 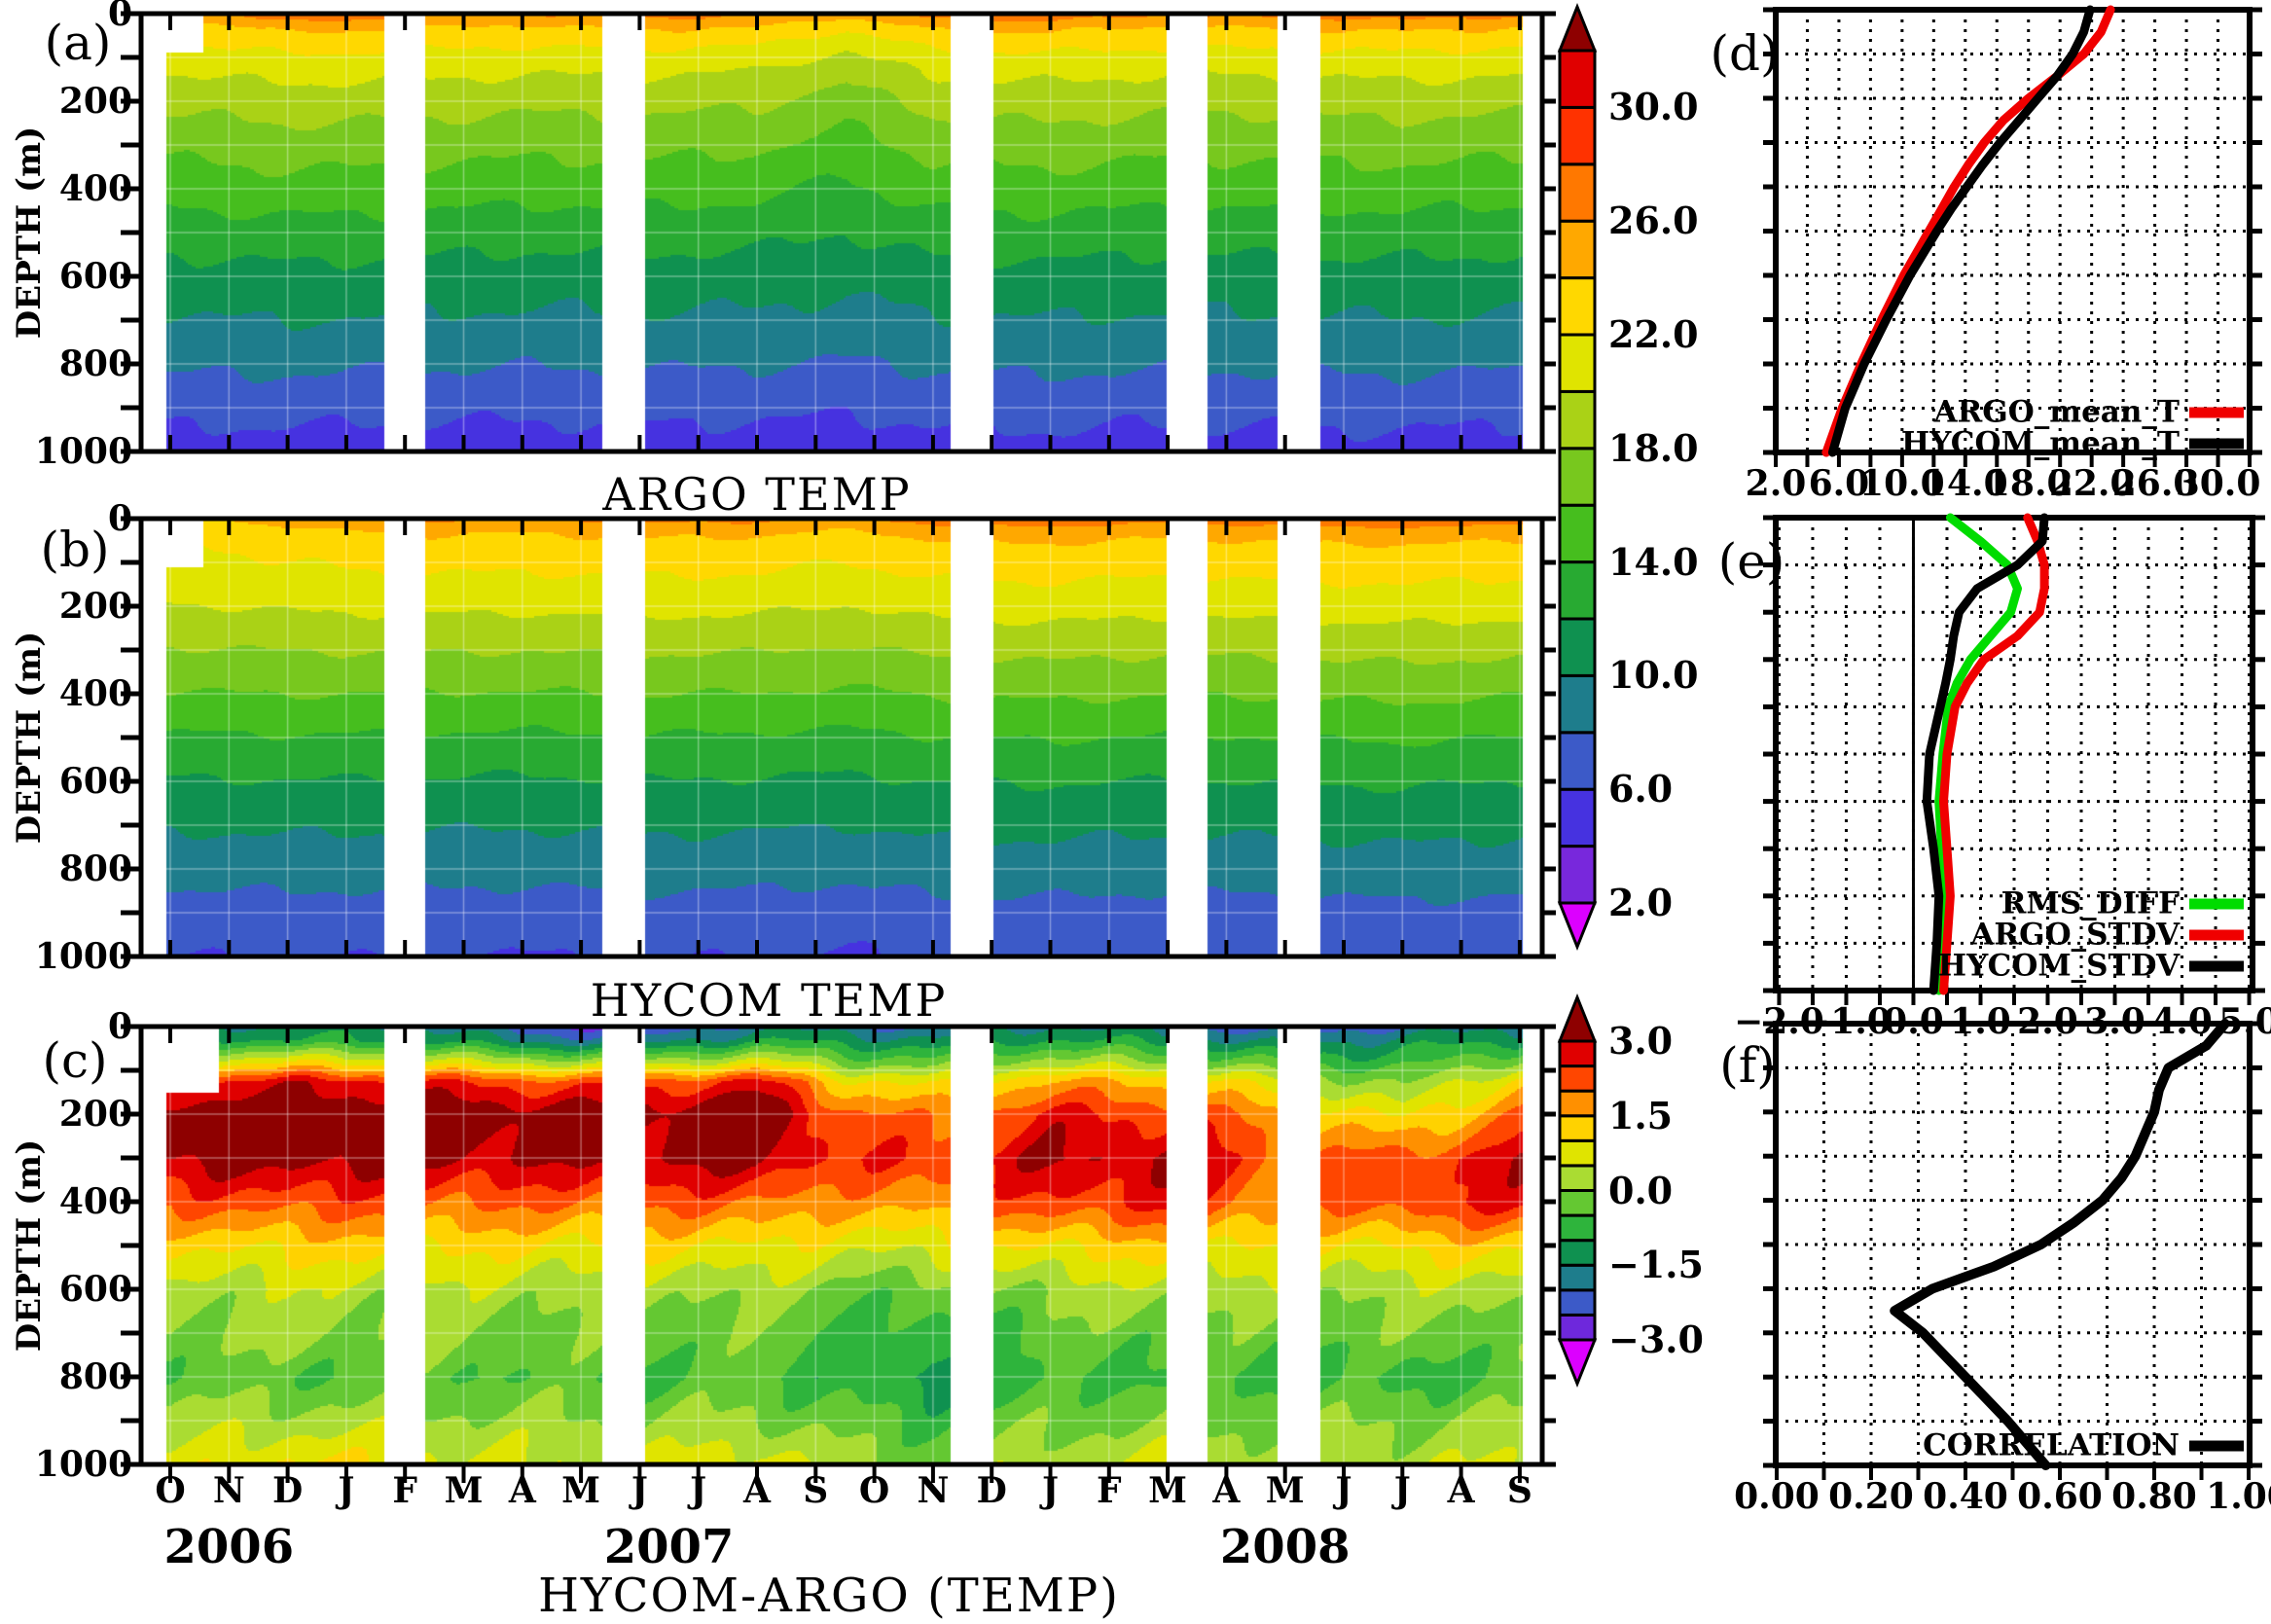 What do you see at coordinates (75, 550) in the screenshot?
I see `panel-letter-b: (b)` at bounding box center [75, 550].